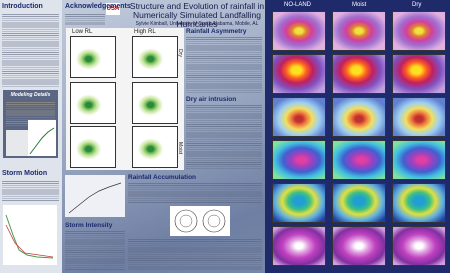  What do you see at coordinates (25, 173) in the screenshot?
I see `section-title: Storm Motion` at bounding box center [25, 173].